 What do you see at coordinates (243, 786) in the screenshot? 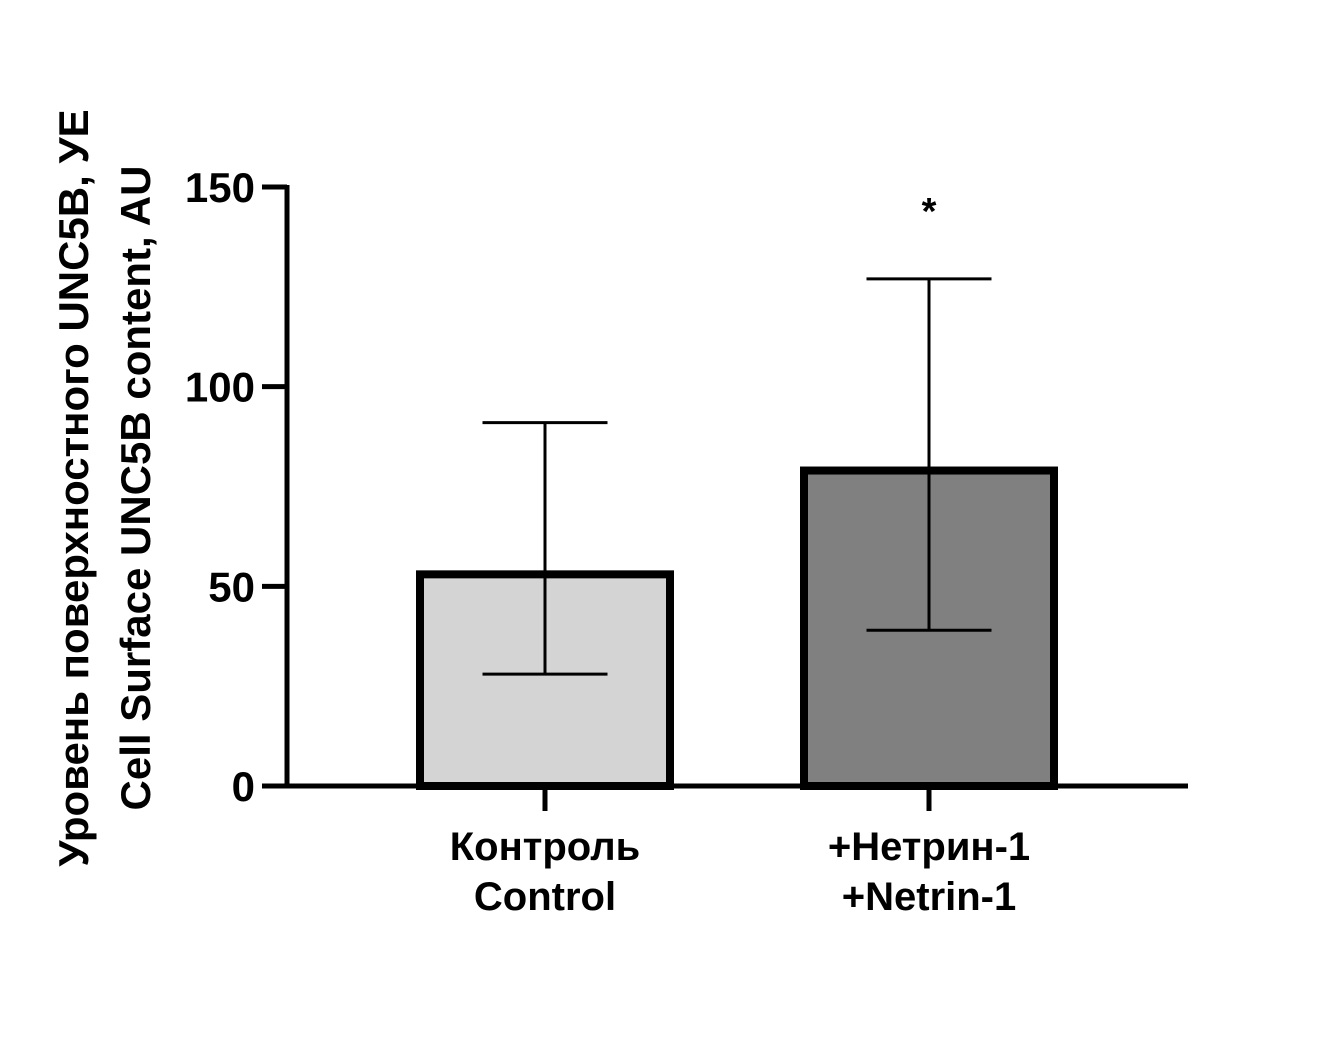
I see `y-tick-label-0: 0` at bounding box center [243, 786].